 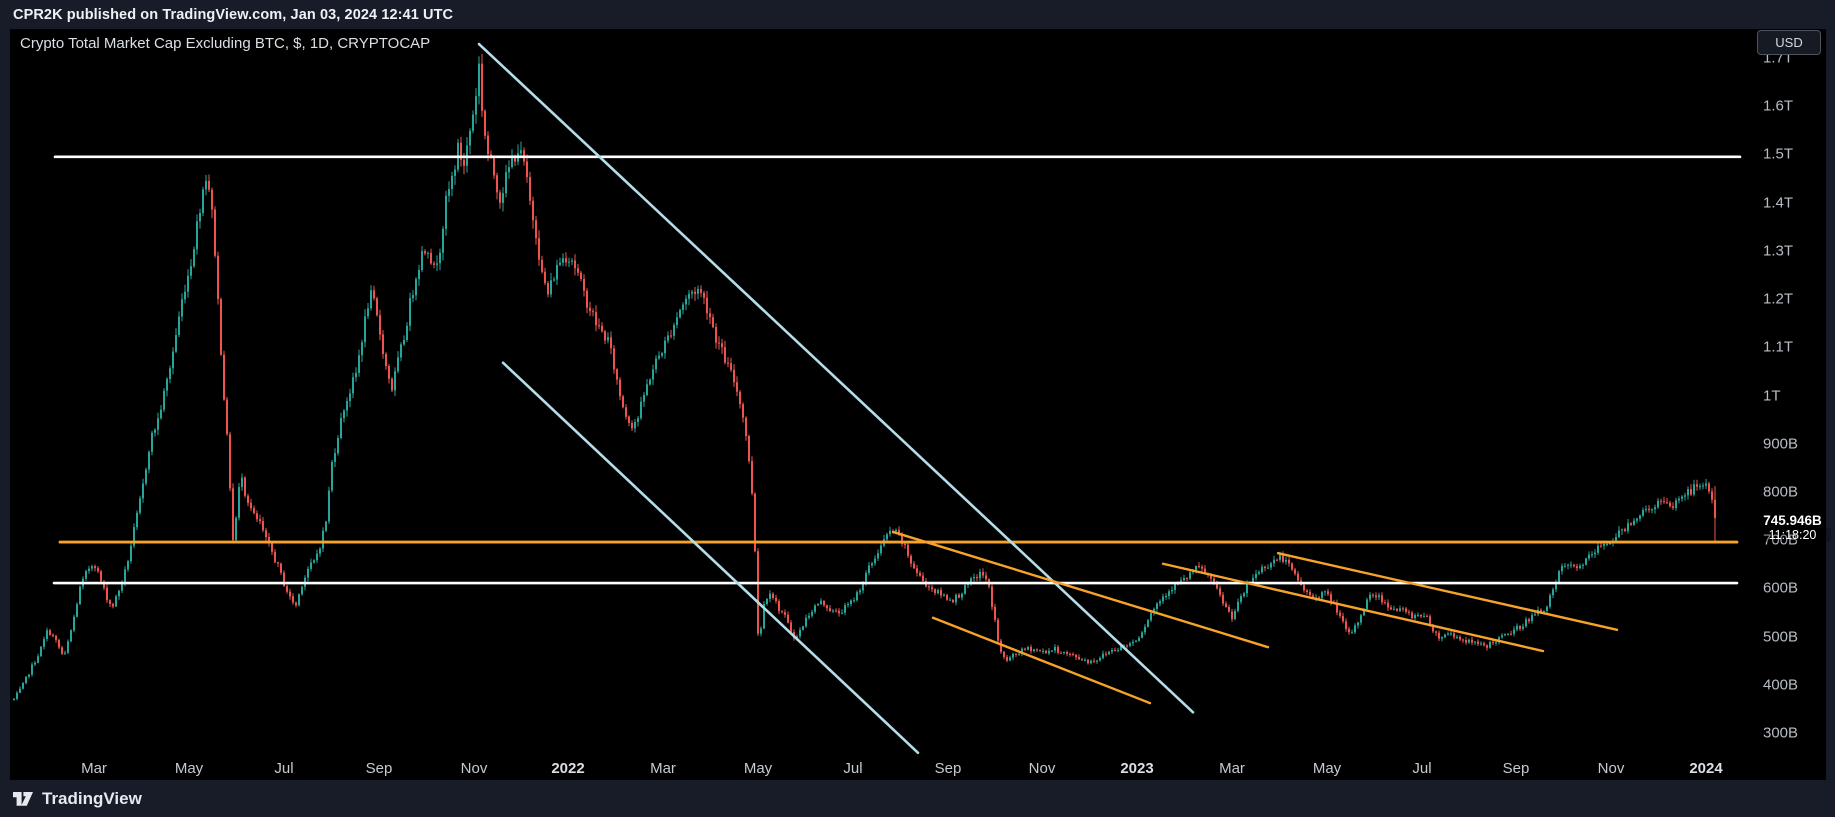 What do you see at coordinates (1781, 540) in the screenshot?
I see `price-tick-label: 700B` at bounding box center [1781, 540].